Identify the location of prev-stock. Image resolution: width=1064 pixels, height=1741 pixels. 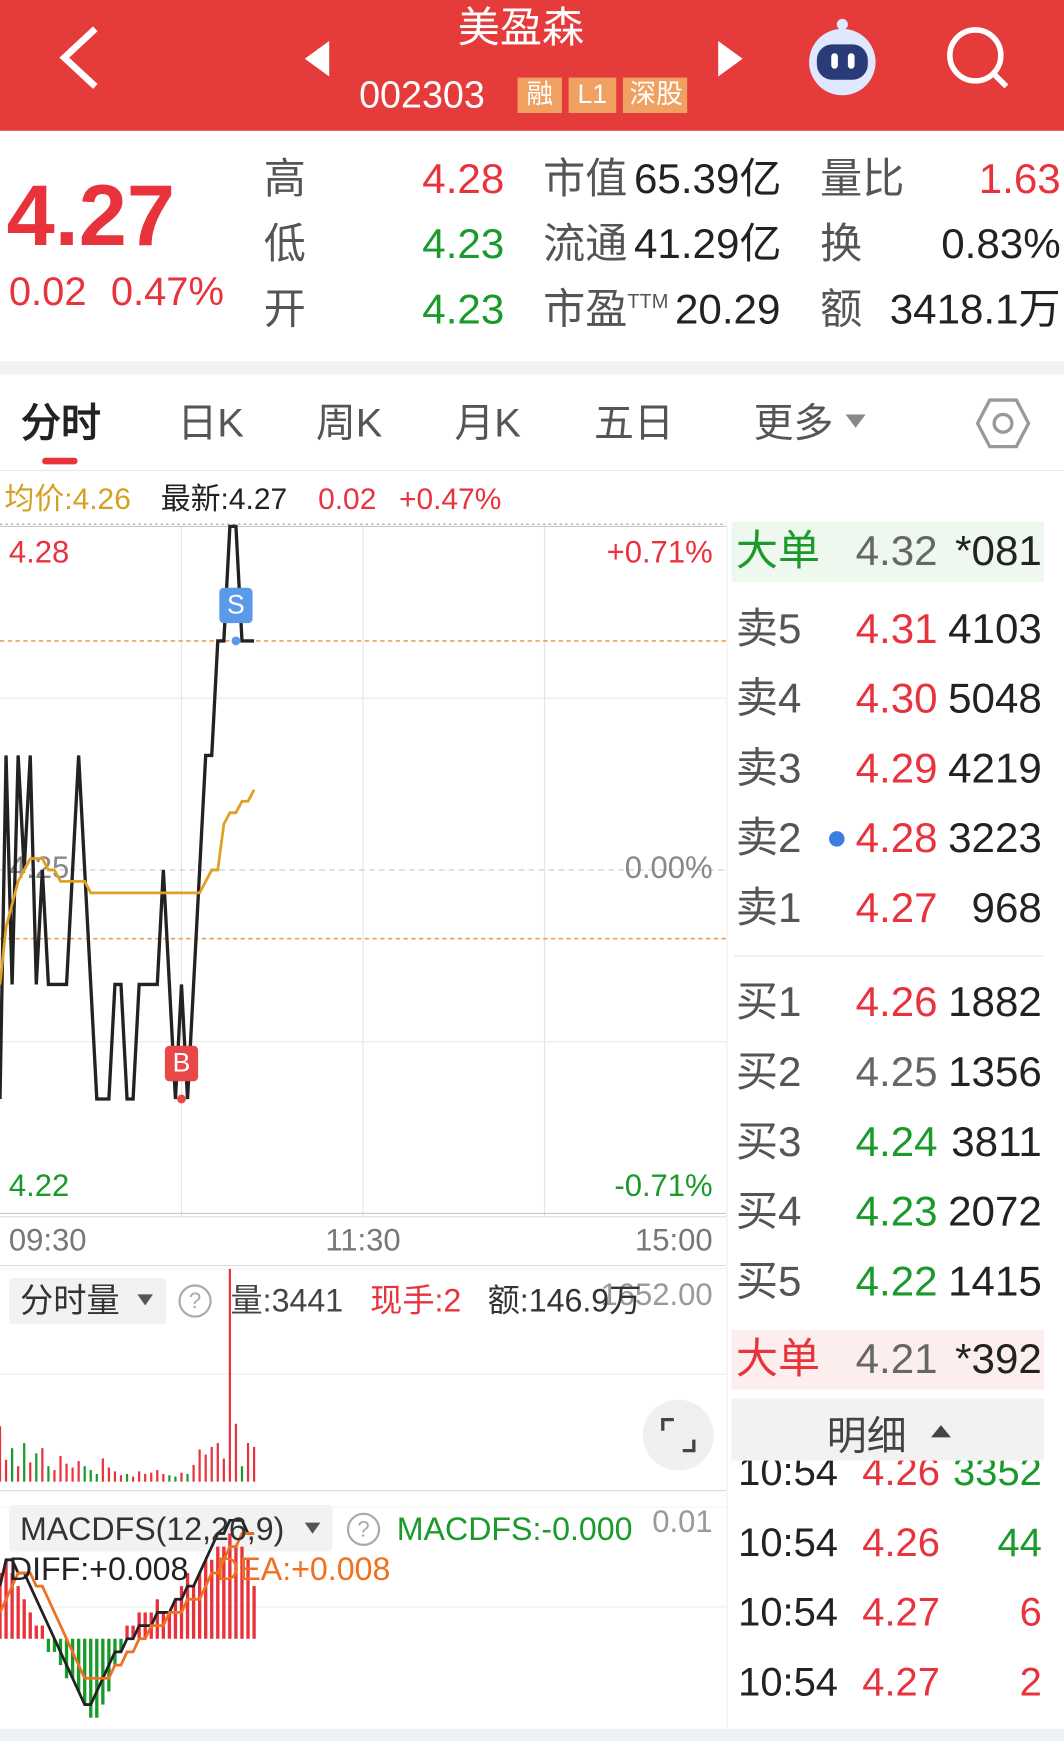
(317, 59).